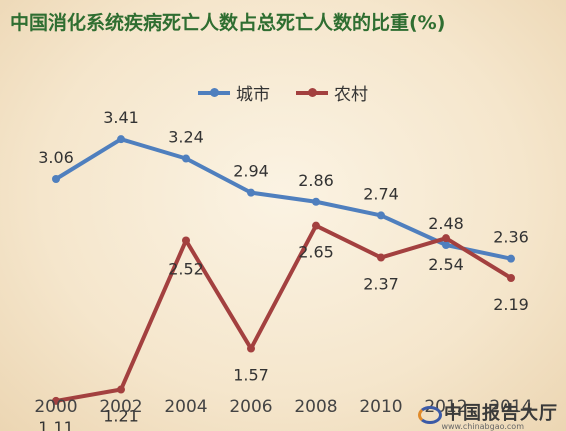 Image resolution: width=566 pixels, height=431 pixels. What do you see at coordinates (251, 171) in the screenshot?
I see `data-label-0-3: 2.94` at bounding box center [251, 171].